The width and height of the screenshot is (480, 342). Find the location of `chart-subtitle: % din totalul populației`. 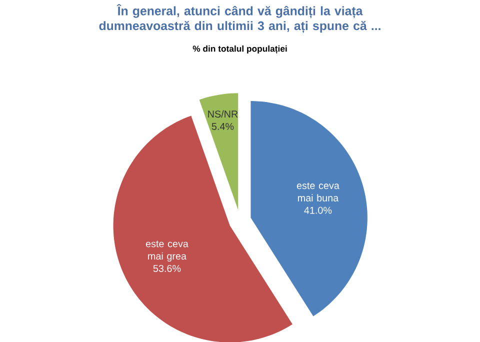

chart-subtitle: % din totalul populației is located at coordinates (239, 49).